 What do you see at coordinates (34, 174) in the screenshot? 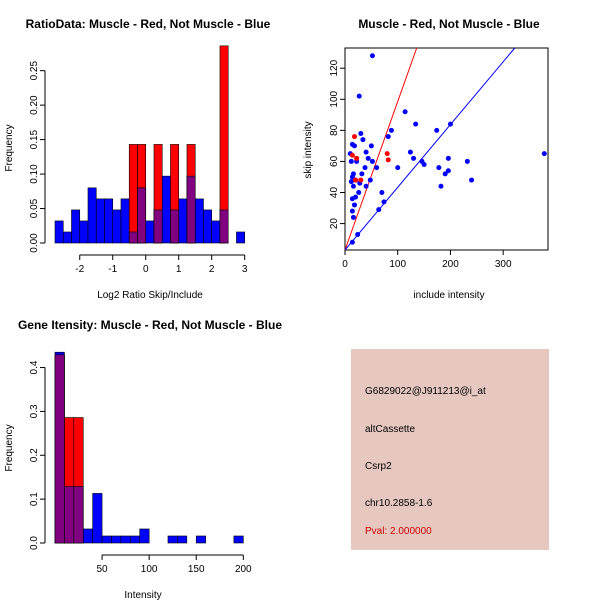
I see `y-tick-label: 0.10` at bounding box center [34, 174].